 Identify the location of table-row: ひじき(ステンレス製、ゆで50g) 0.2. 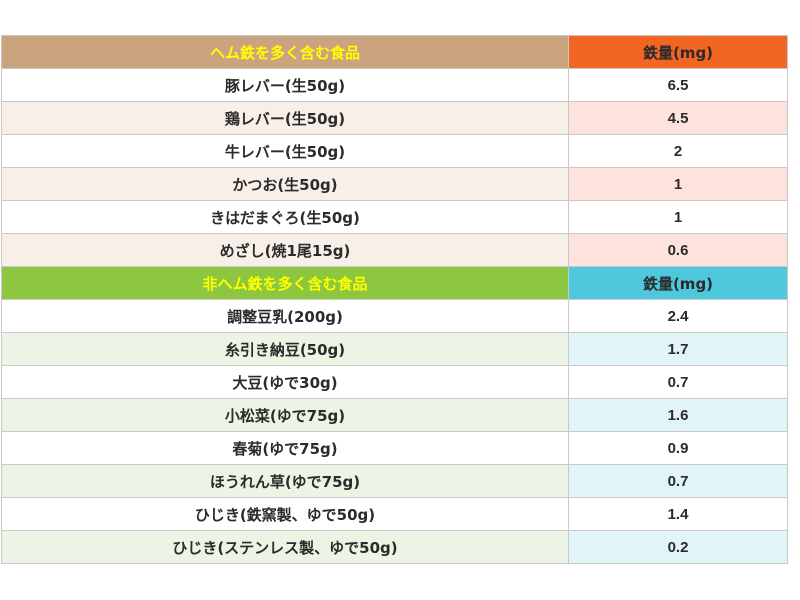
(394, 547).